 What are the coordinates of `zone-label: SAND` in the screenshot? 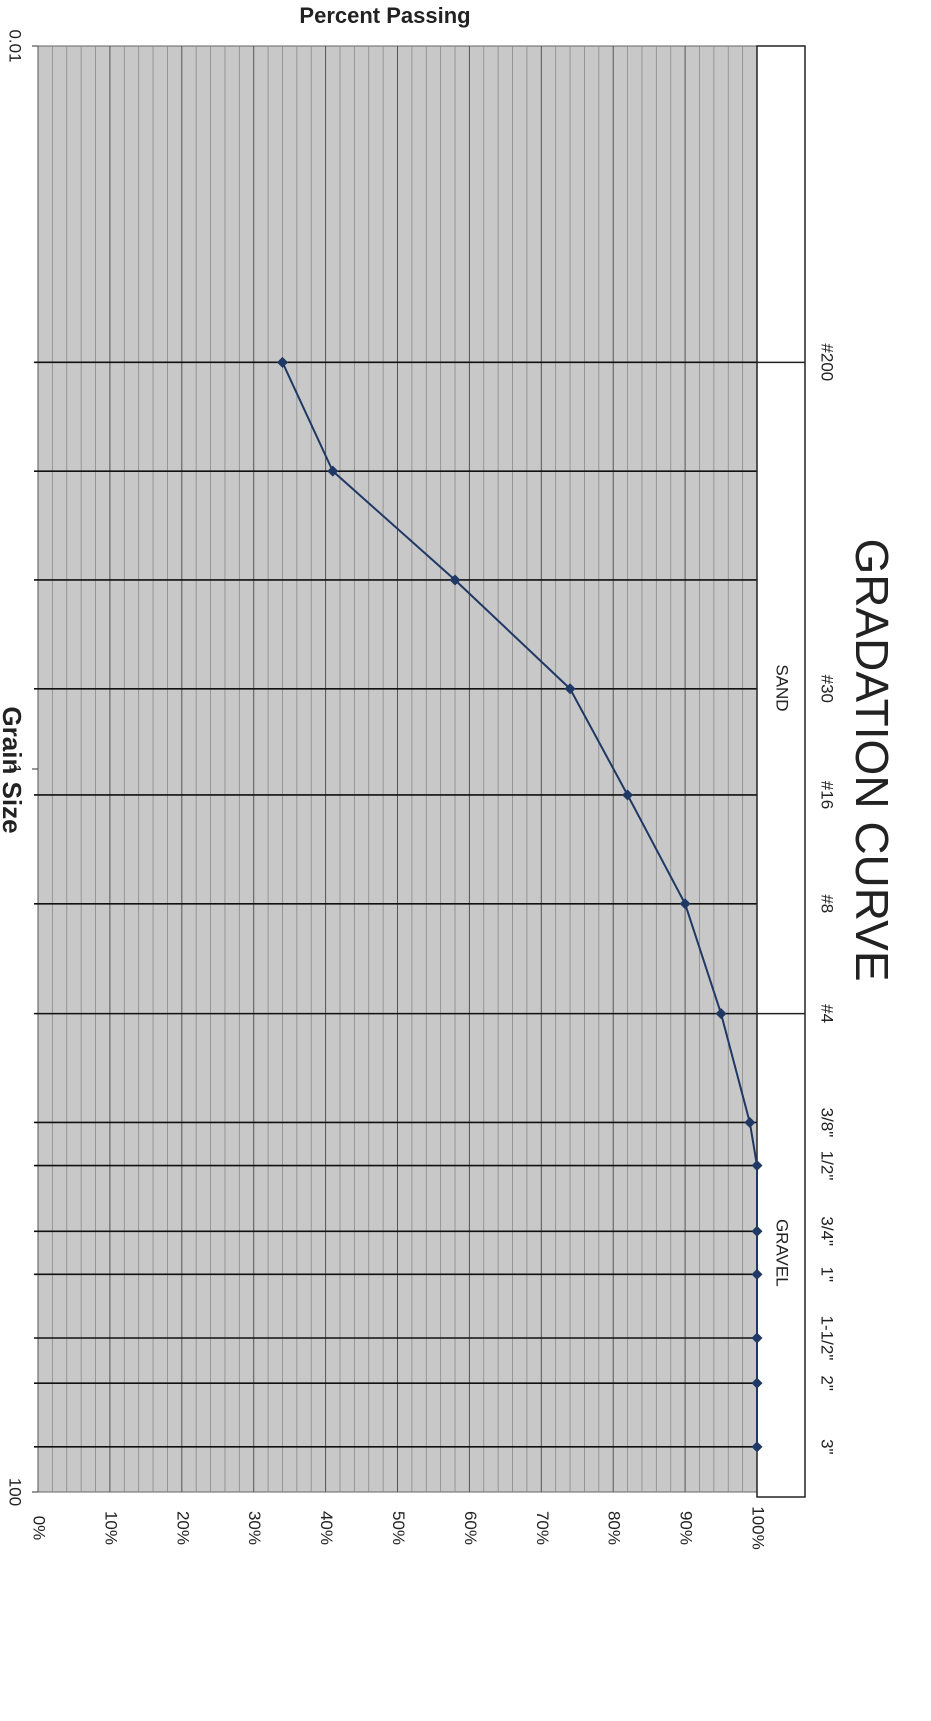 It's located at (782, 687).